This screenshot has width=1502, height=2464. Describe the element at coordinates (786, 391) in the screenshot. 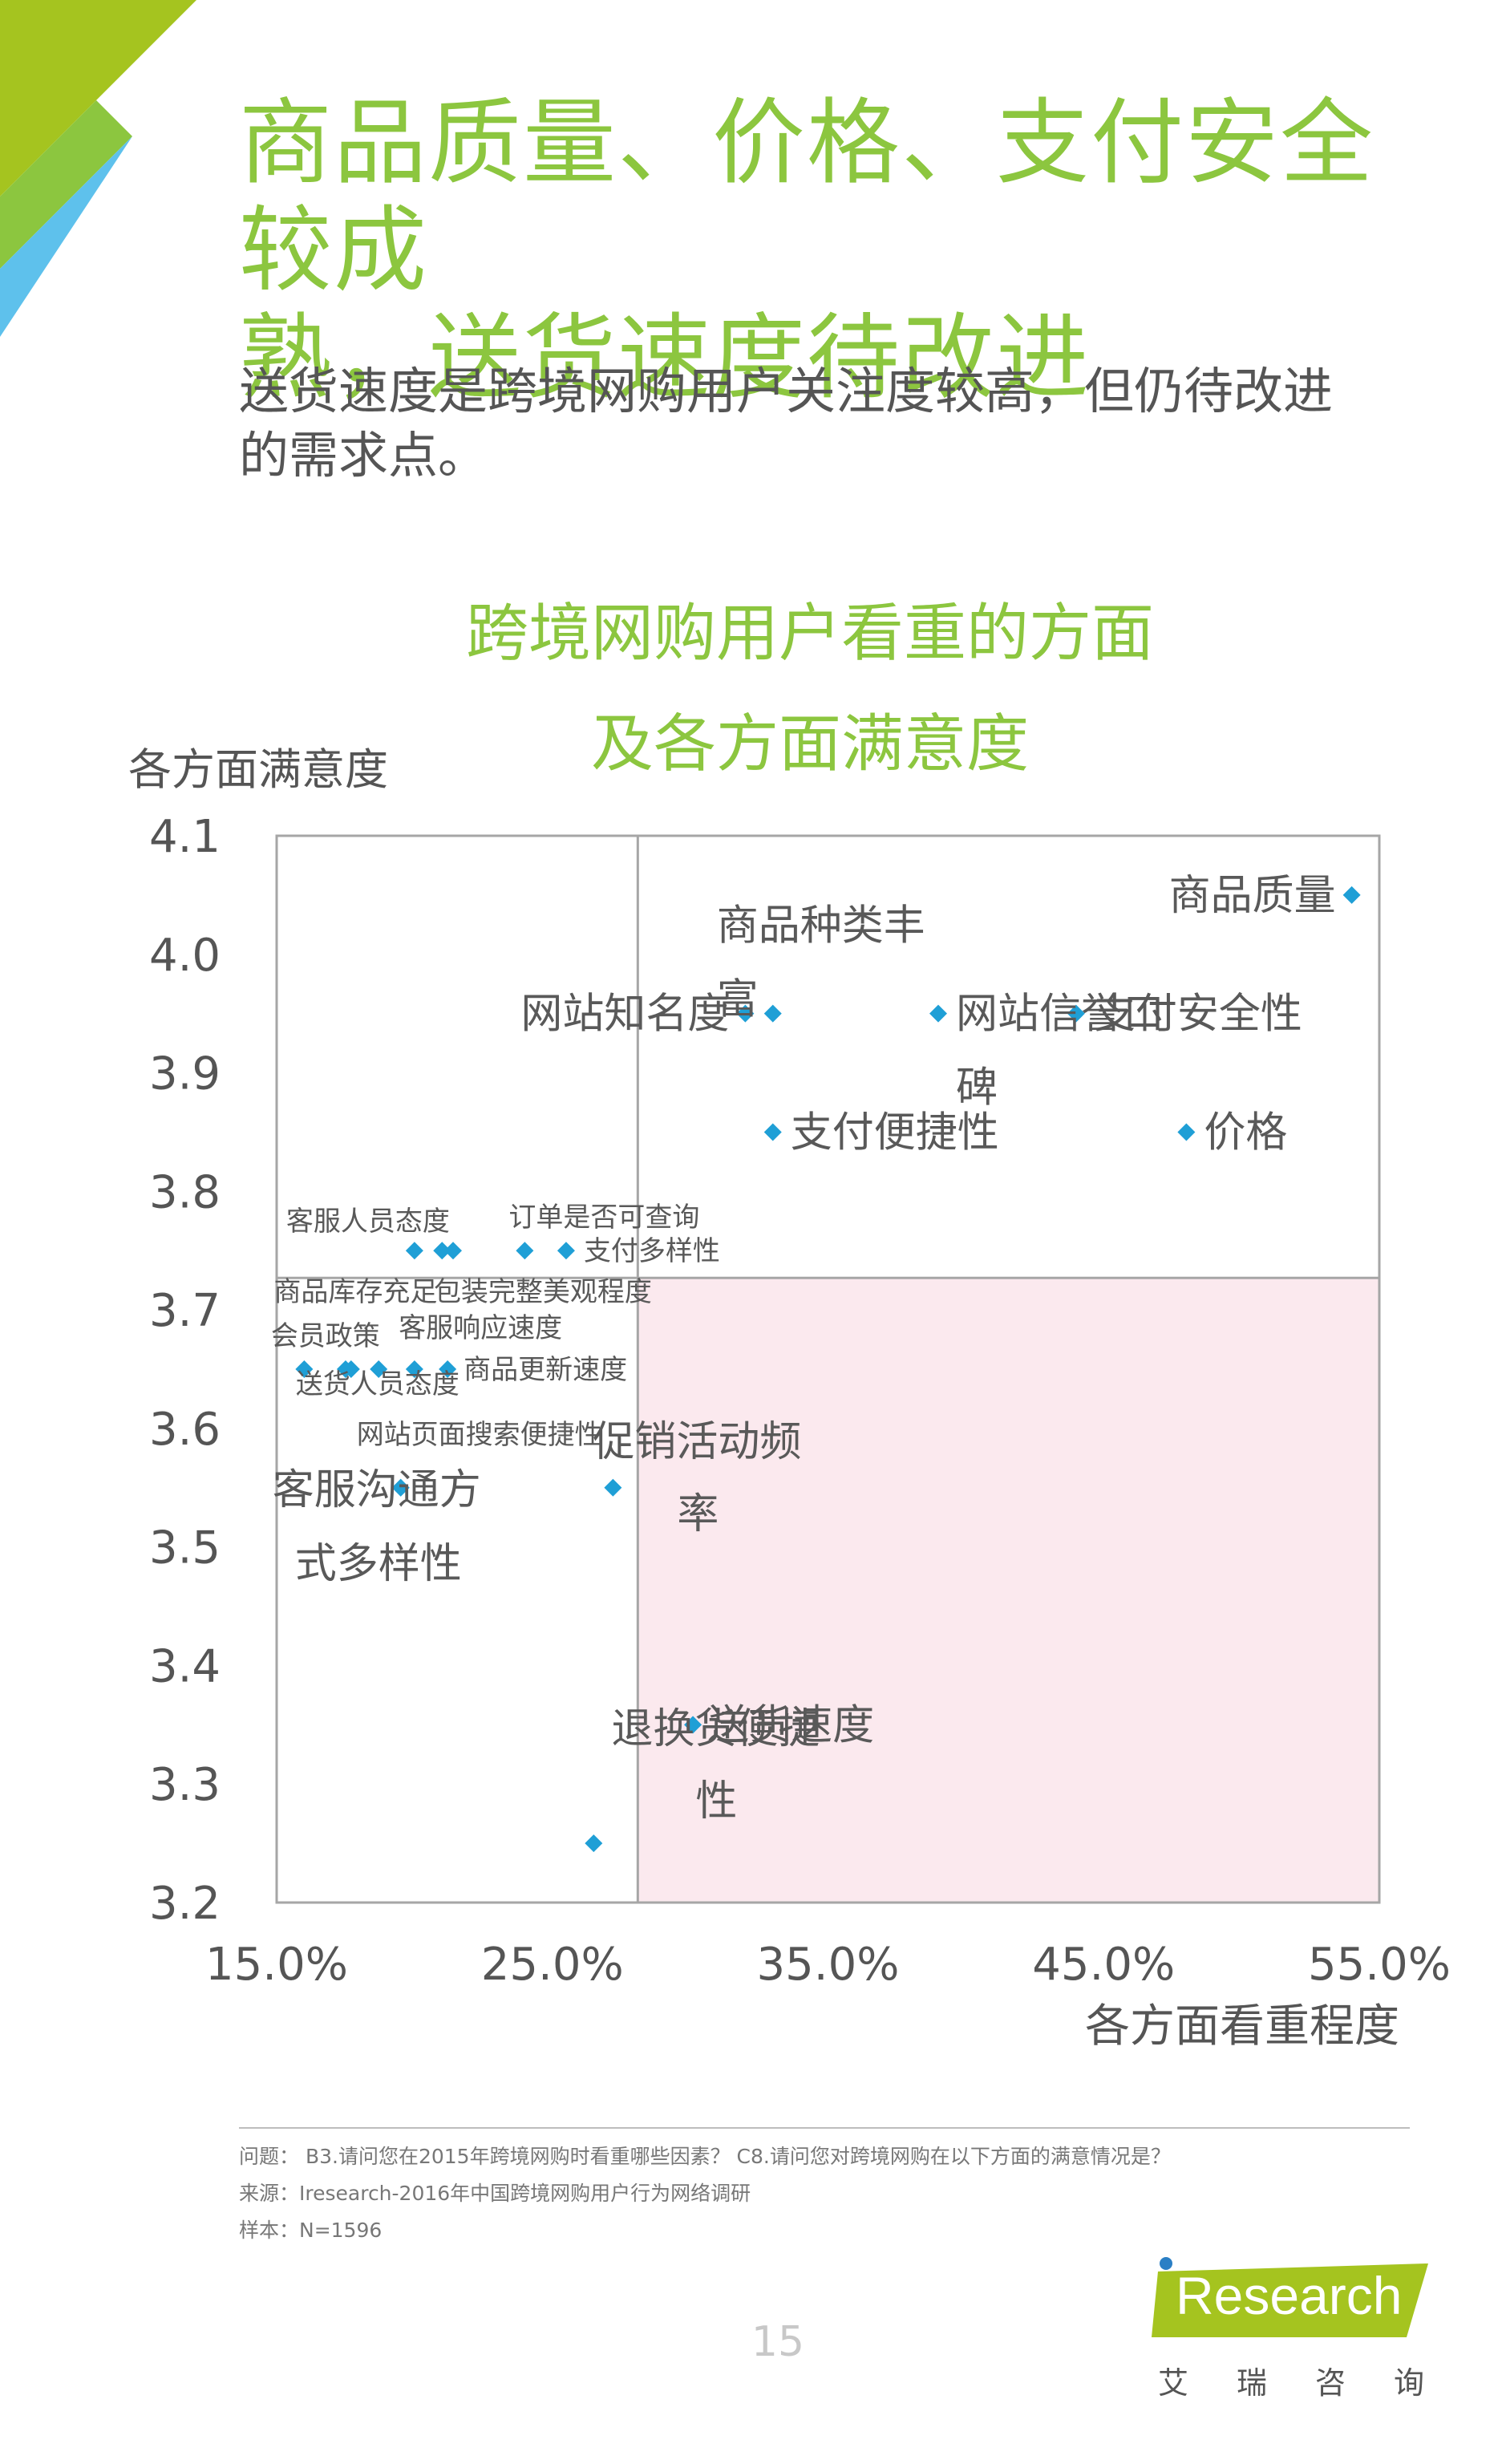

I see `subtitle-line-1: 送货速度是跨境网购用户关注度较高，但仍待改进` at that location.